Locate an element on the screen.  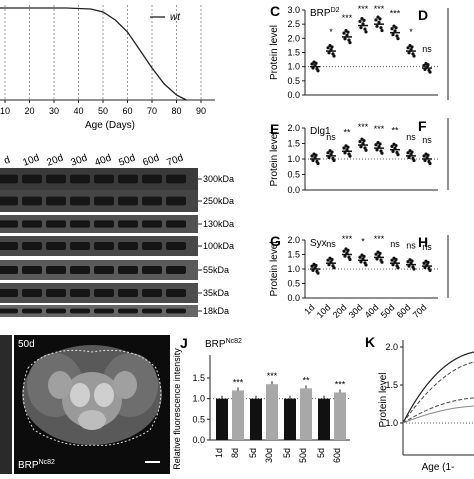
y-tick-label: 2.5 is located at coordinates (293, 24).